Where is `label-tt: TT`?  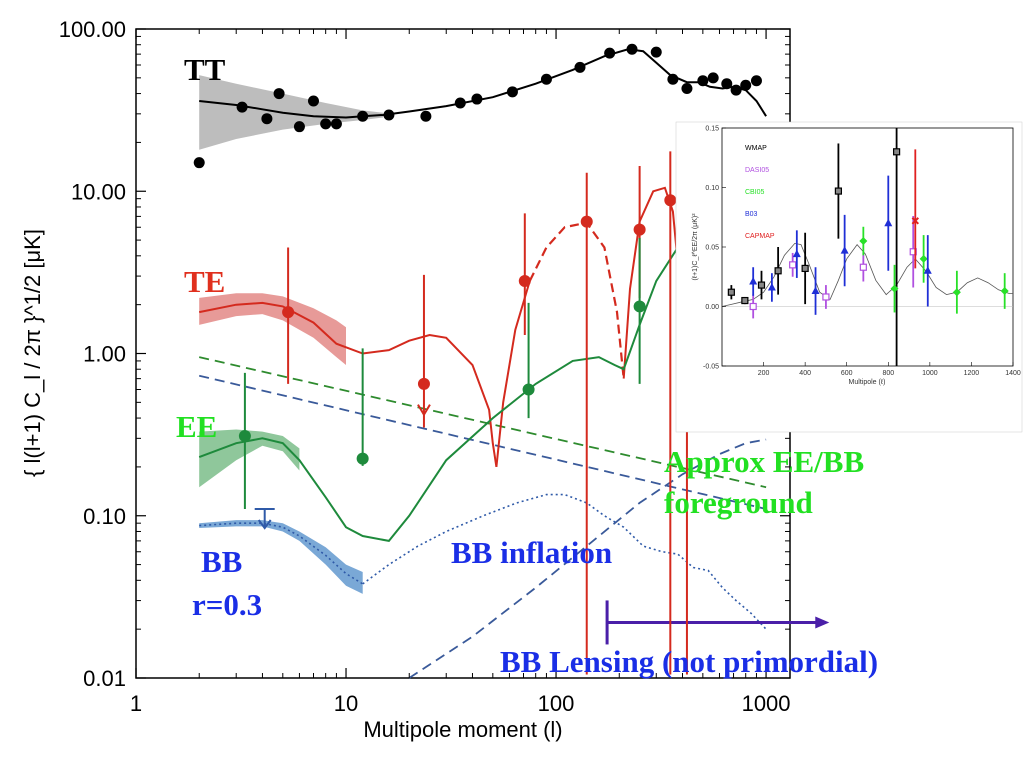
label-tt: TT is located at coordinates (205, 69).